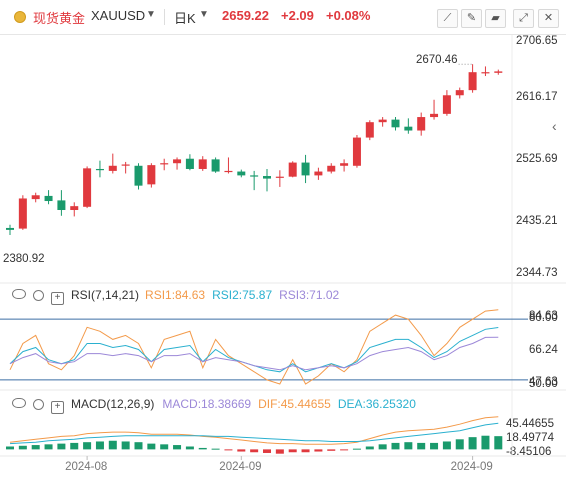 The height and width of the screenshot is (483, 566). Describe the element at coordinates (376, 404) in the screenshot. I see `dea-value: DEA:36.25320` at that location.